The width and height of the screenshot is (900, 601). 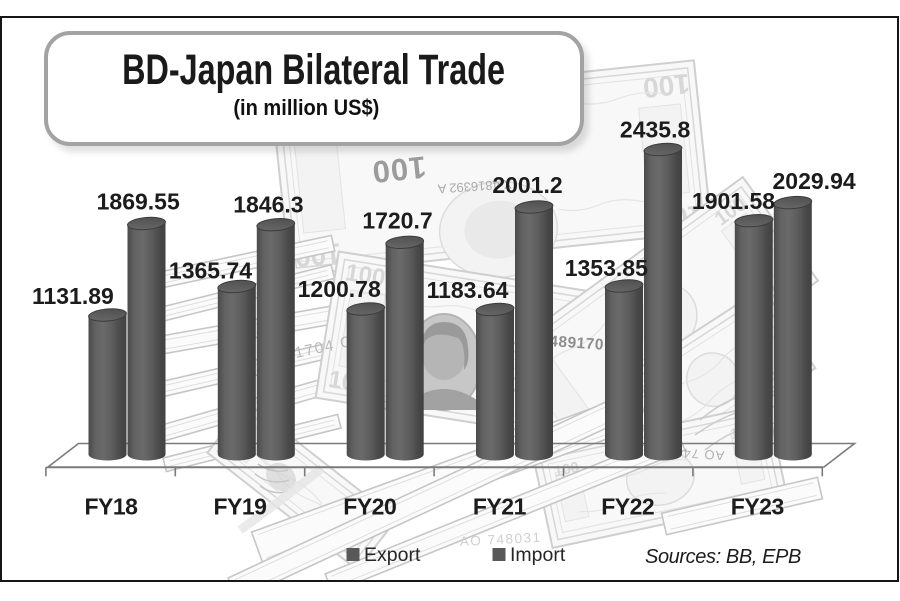 What do you see at coordinates (606, 268) in the screenshot?
I see `svg-text: 1353.85` at bounding box center [606, 268].